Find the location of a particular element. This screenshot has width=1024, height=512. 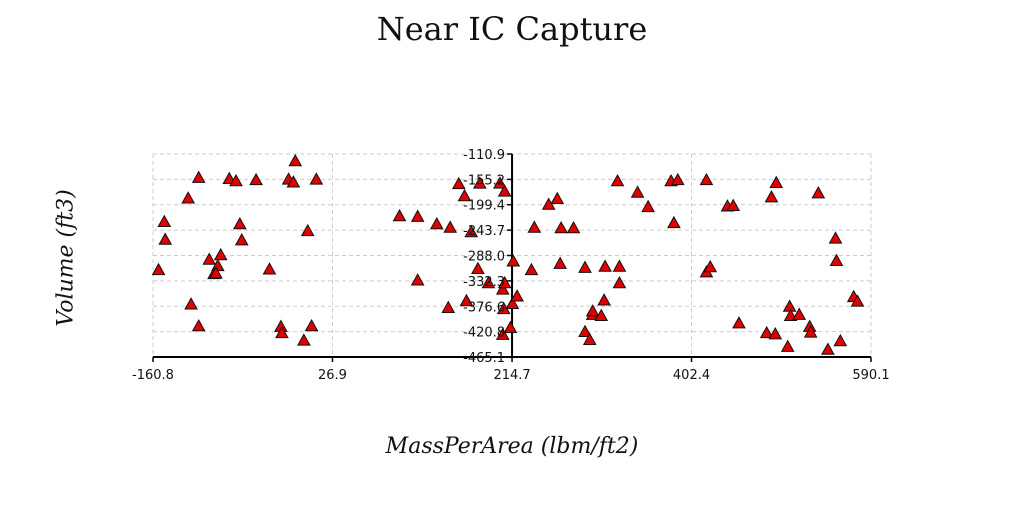

y-tick-label-5: -332.3 is located at coordinates (484, 282).